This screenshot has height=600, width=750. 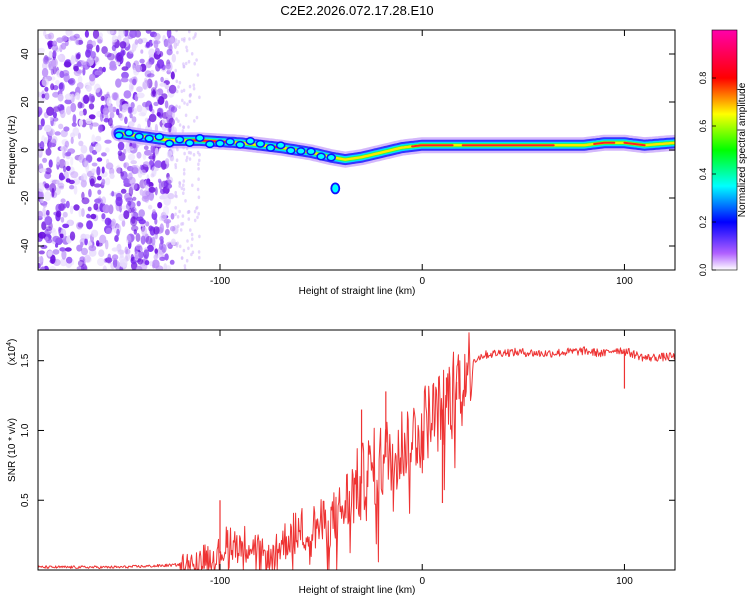 What do you see at coordinates (25, 245) in the screenshot?
I see `y-tick-label: -40` at bounding box center [25, 245].